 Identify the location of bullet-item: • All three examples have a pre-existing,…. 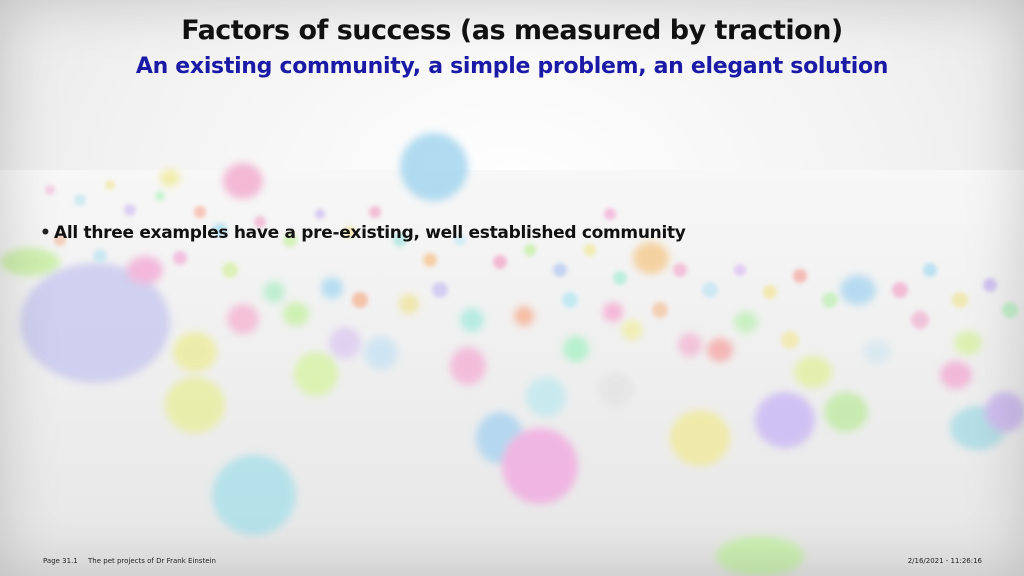
(363, 233).